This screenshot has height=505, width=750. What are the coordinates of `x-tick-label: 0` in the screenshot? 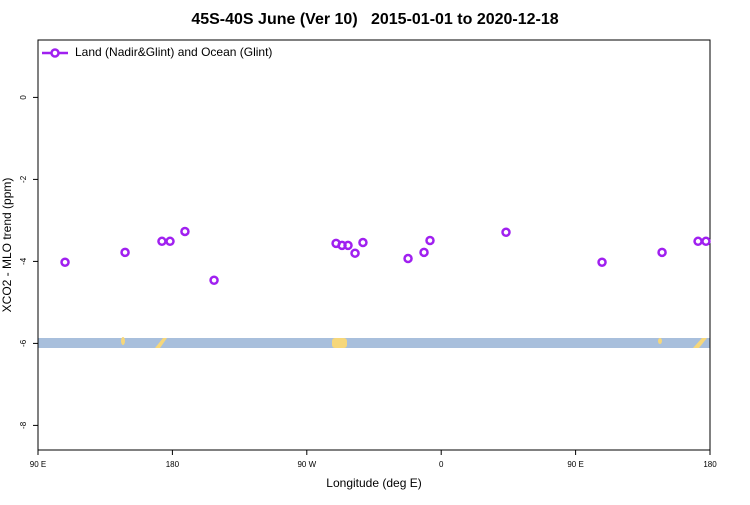 It's located at (441, 464).